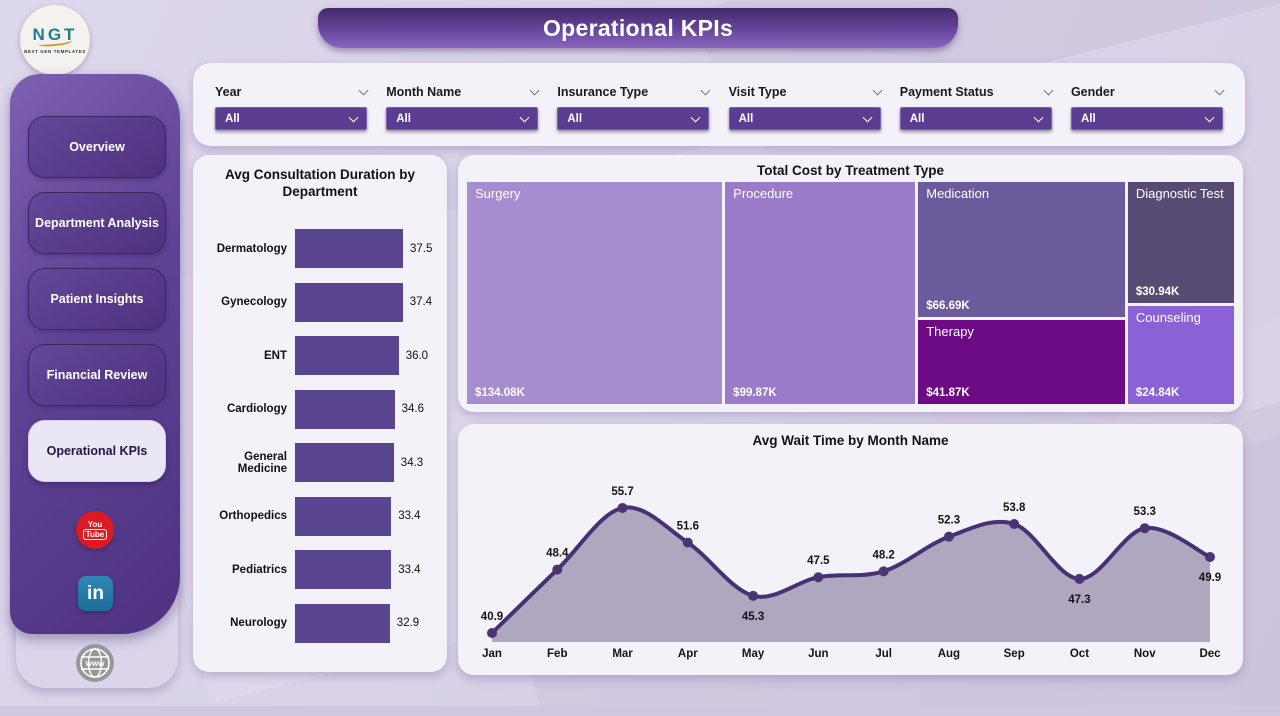  Describe the element at coordinates (349, 302) in the screenshot. I see `bar-gynecology` at that location.